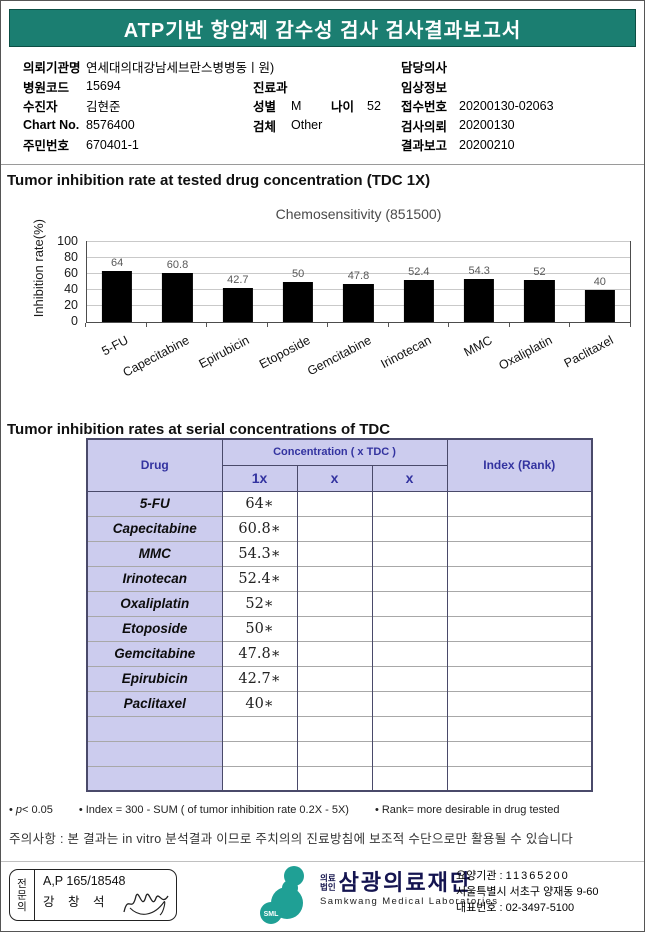 This screenshot has width=645, height=932. I want to click on contact-phone: 대표번호 : 02-3497-5100, so click(515, 908).